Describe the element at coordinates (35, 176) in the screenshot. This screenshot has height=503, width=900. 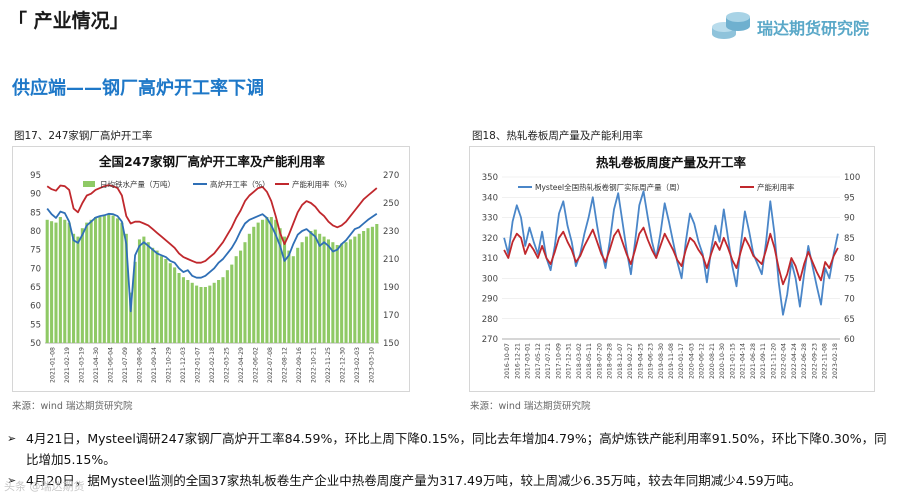
I see `y-left-tick-label: 95` at that location.